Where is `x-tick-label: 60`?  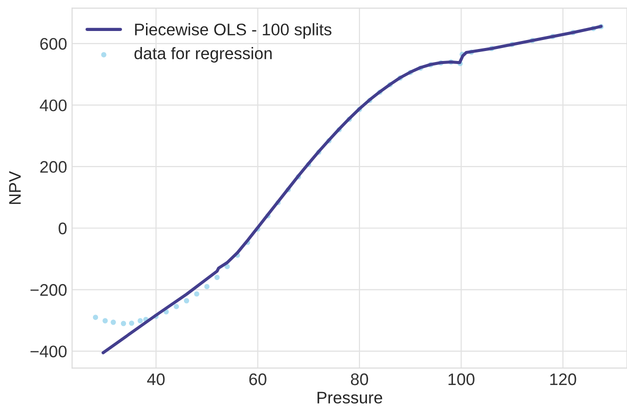
x-tick-label: 60 is located at coordinates (257, 379).